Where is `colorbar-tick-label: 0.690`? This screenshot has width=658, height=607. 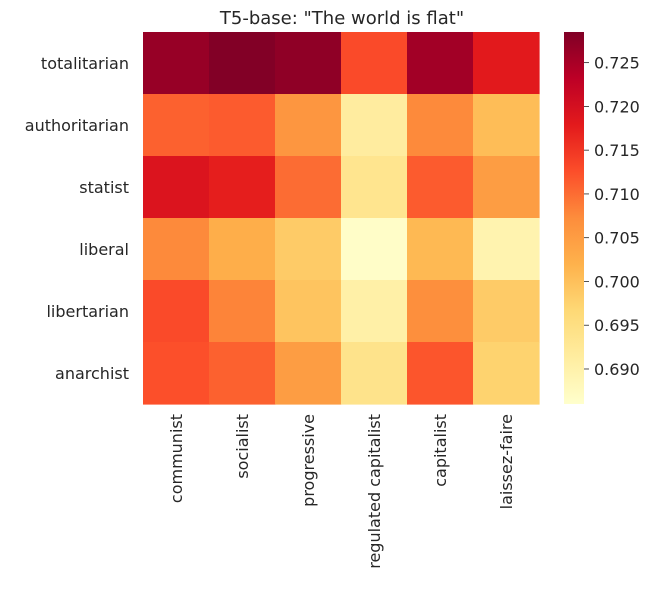 colorbar-tick-label: 0.690 is located at coordinates (617, 369).